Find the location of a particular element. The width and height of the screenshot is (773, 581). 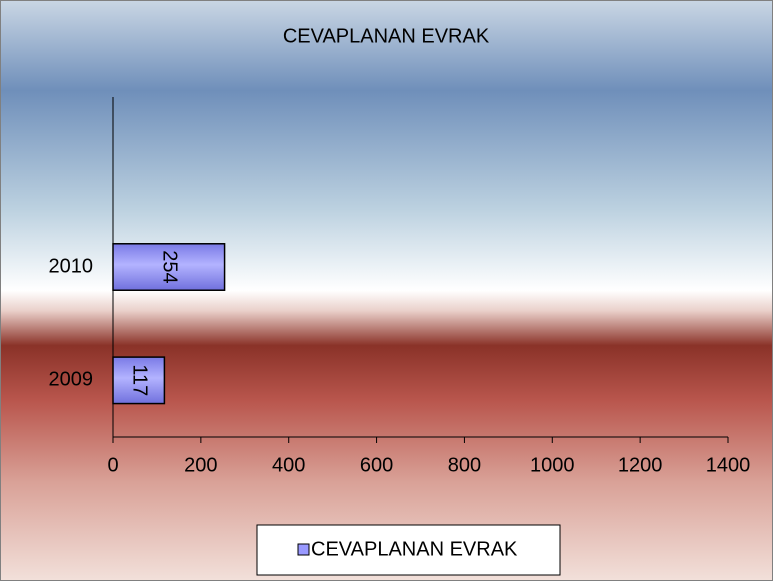

x-tick-label: 0 is located at coordinates (112, 465).